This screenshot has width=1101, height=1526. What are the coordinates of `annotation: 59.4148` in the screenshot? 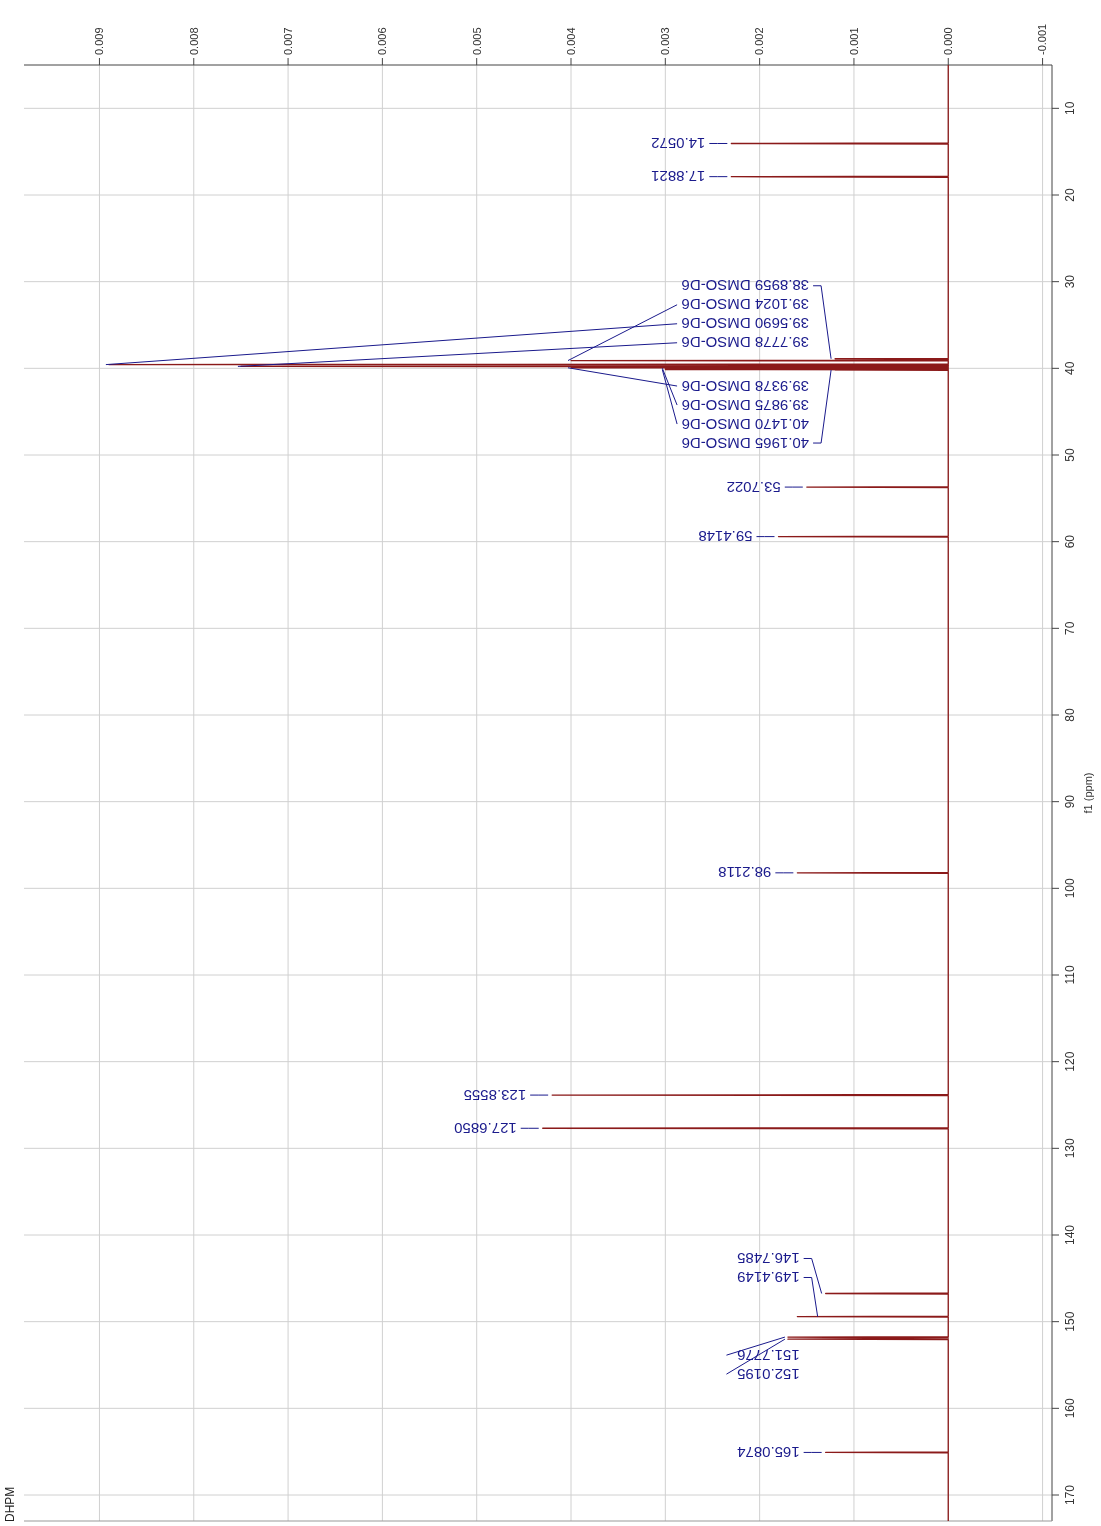 It's located at (725, 537).